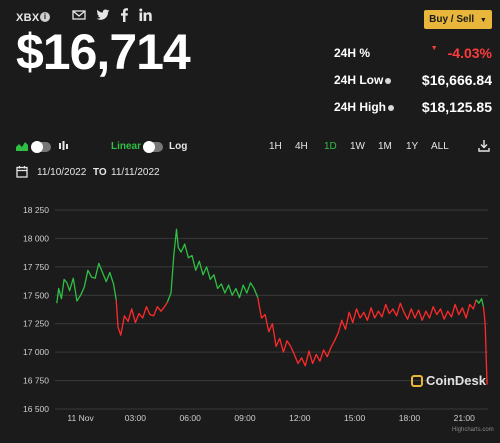  I want to click on low-value: $16,666.84, so click(456, 80).